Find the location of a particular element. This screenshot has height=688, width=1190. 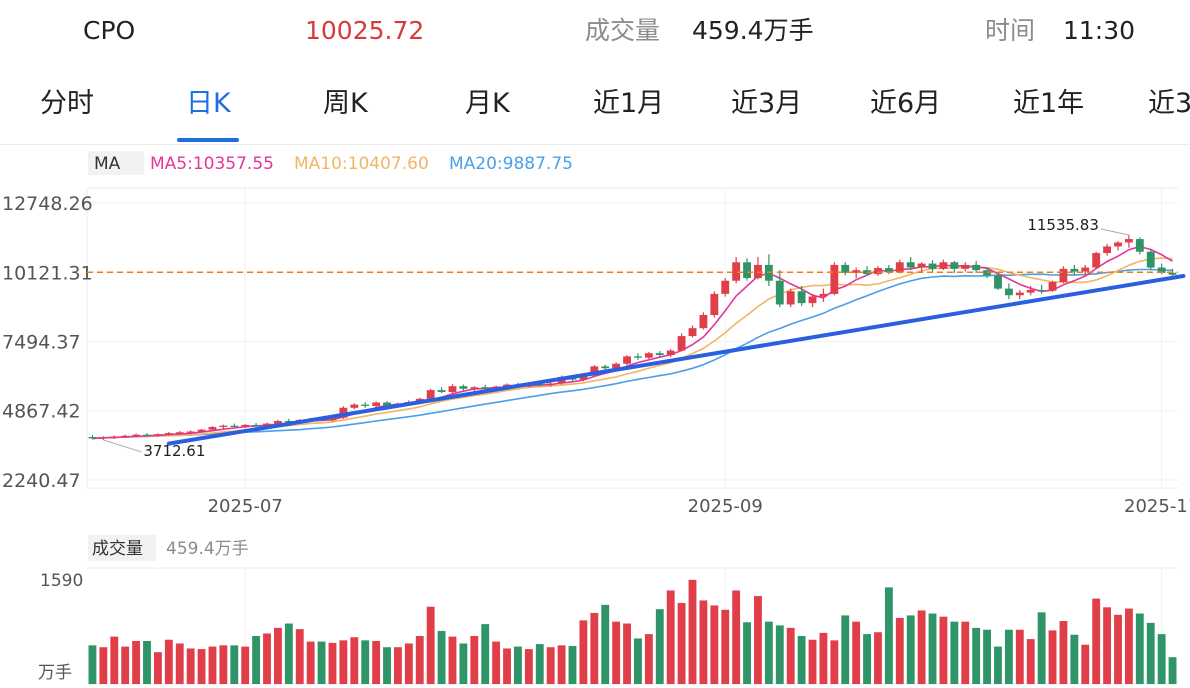

tab-intraday: 分时 is located at coordinates (67, 103).